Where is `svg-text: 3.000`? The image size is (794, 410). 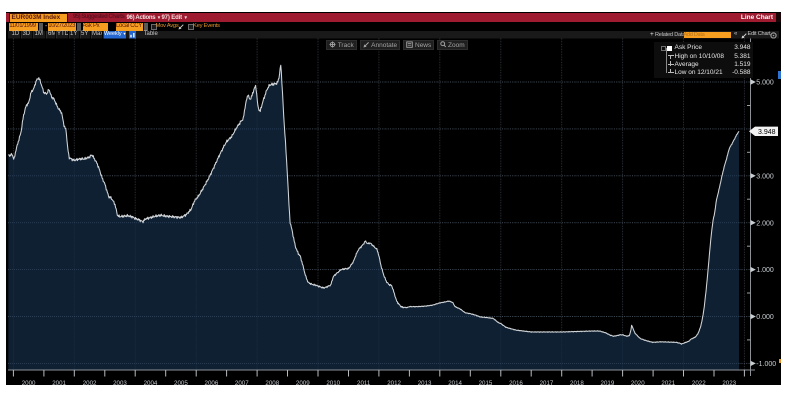 svg-text: 3.000 is located at coordinates (765, 176).